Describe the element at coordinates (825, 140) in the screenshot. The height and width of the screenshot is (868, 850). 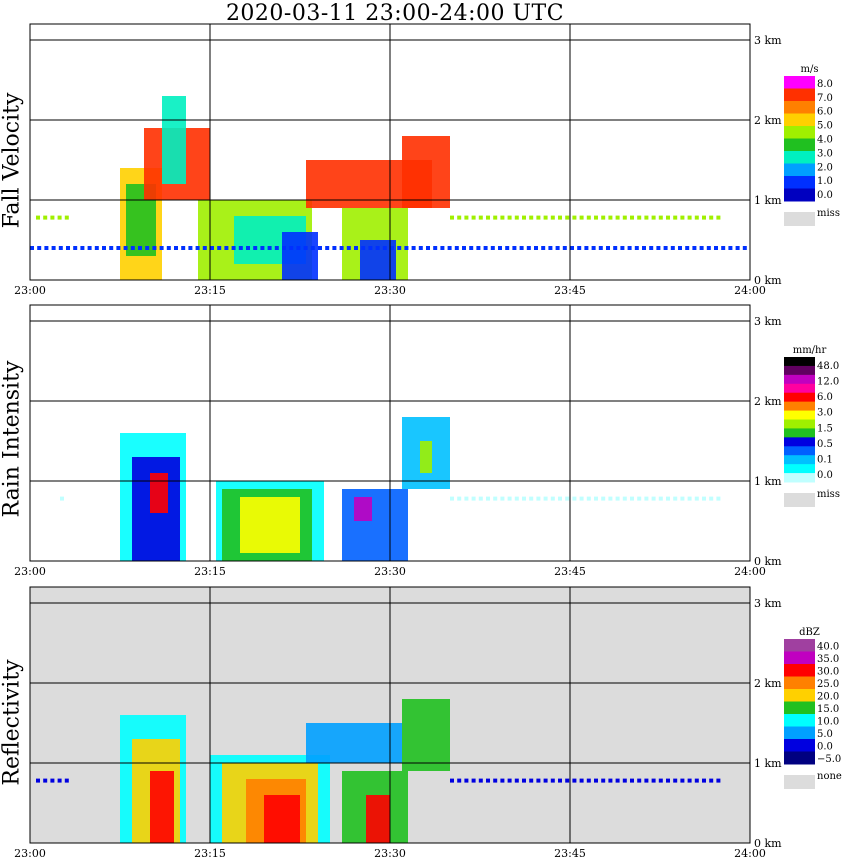
I see `legend-tick-label: 4.0` at that location.